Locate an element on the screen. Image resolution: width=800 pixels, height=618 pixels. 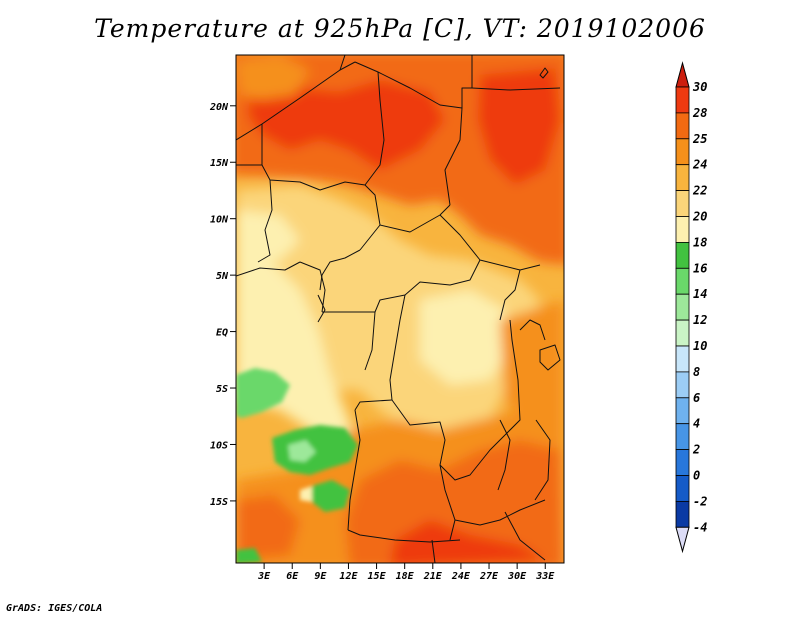
lat-tick-label: 15S is located at coordinates (219, 502).